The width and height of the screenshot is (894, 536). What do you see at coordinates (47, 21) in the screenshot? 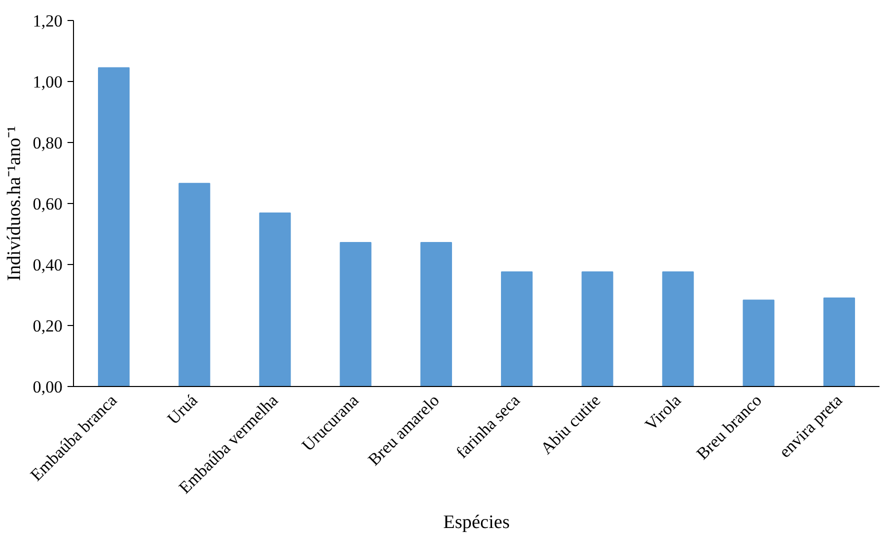
I see `y-tick-label: 1,20` at bounding box center [47, 21].